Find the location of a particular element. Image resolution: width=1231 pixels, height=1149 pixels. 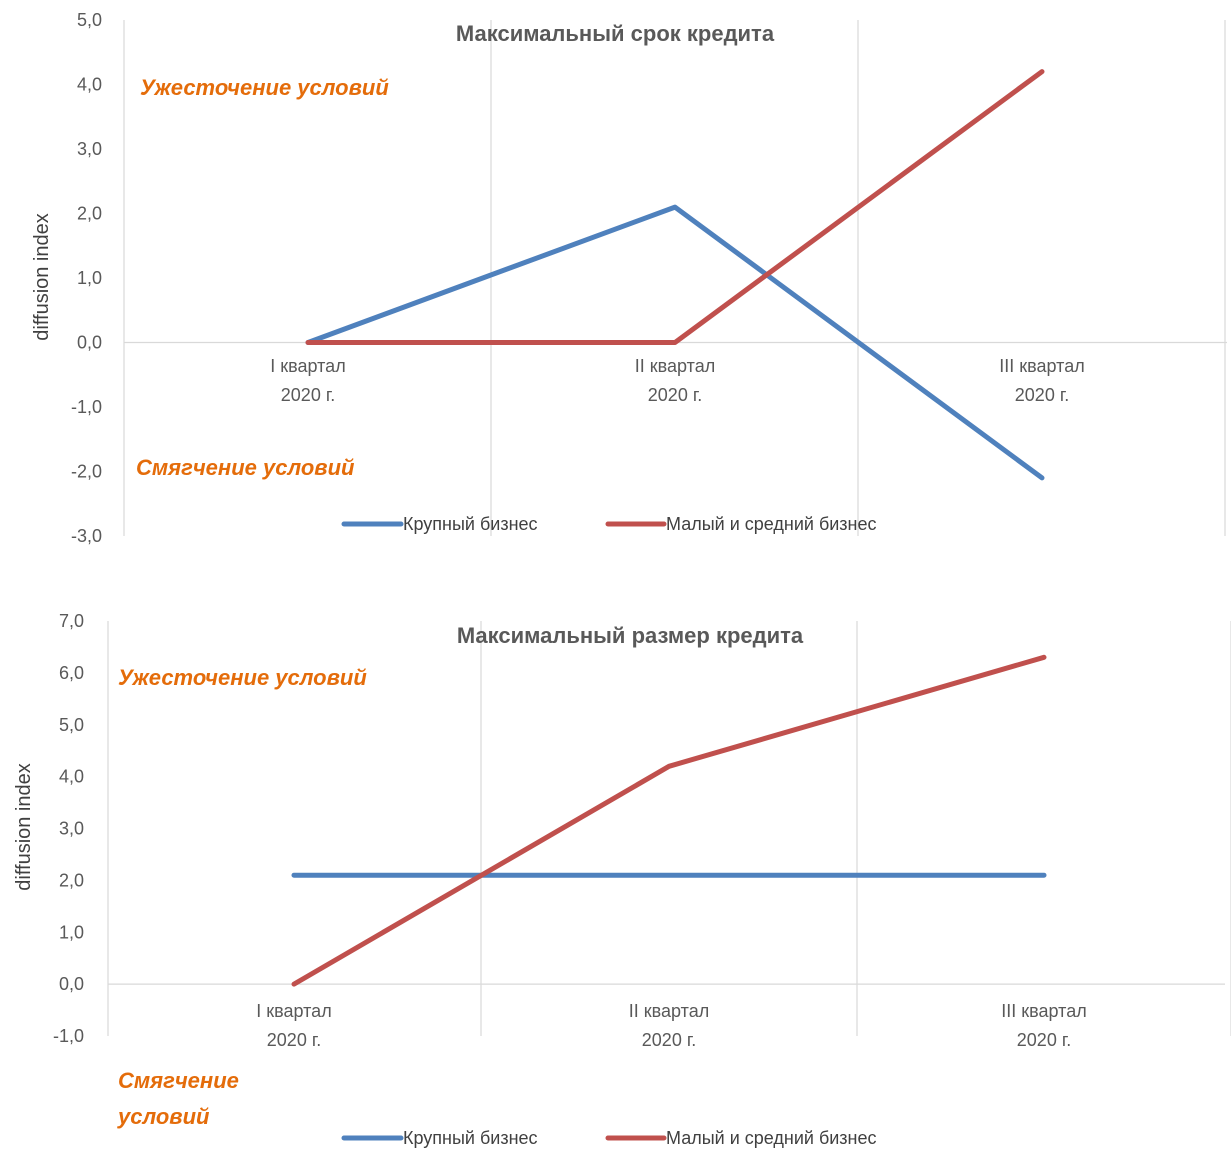

chart1-legend-label-1: Крупный бизнес is located at coordinates (470, 524).